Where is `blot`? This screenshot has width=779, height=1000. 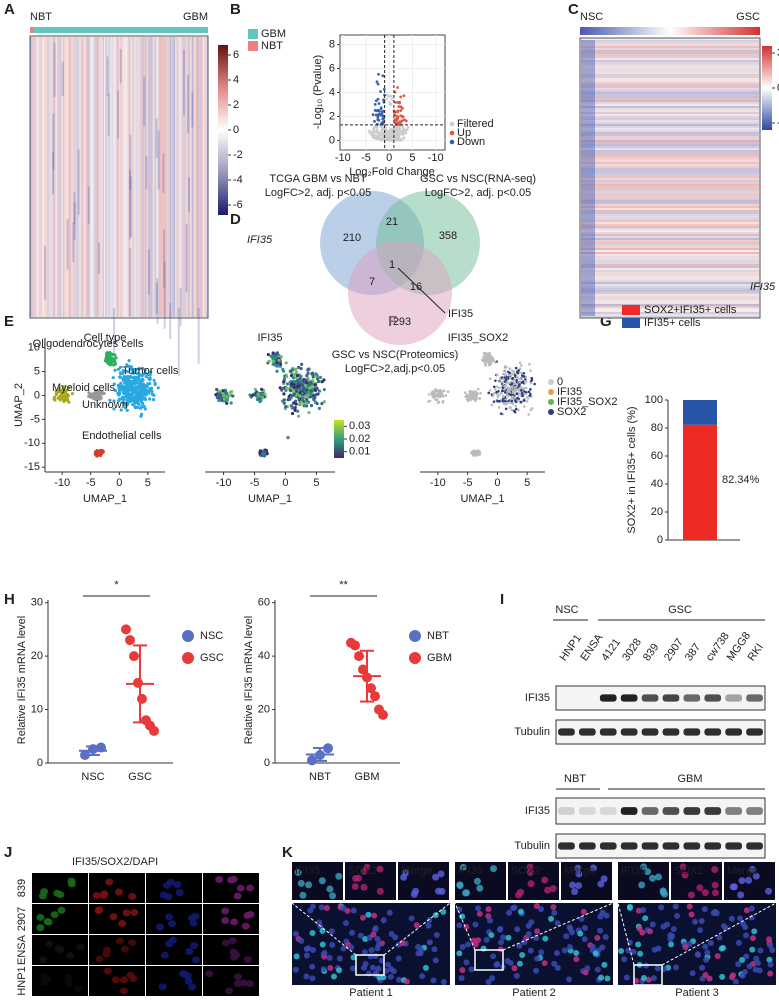
blot is located at coordinates (660, 698).